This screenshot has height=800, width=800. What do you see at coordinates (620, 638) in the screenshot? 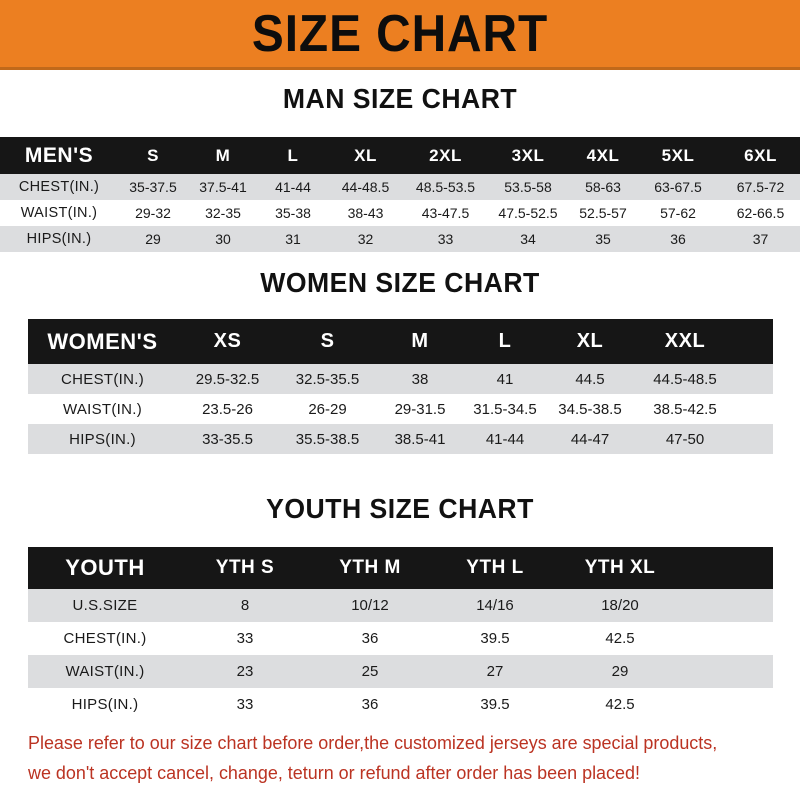
I see `youth-cell-1-3: 42.5` at bounding box center [620, 638].